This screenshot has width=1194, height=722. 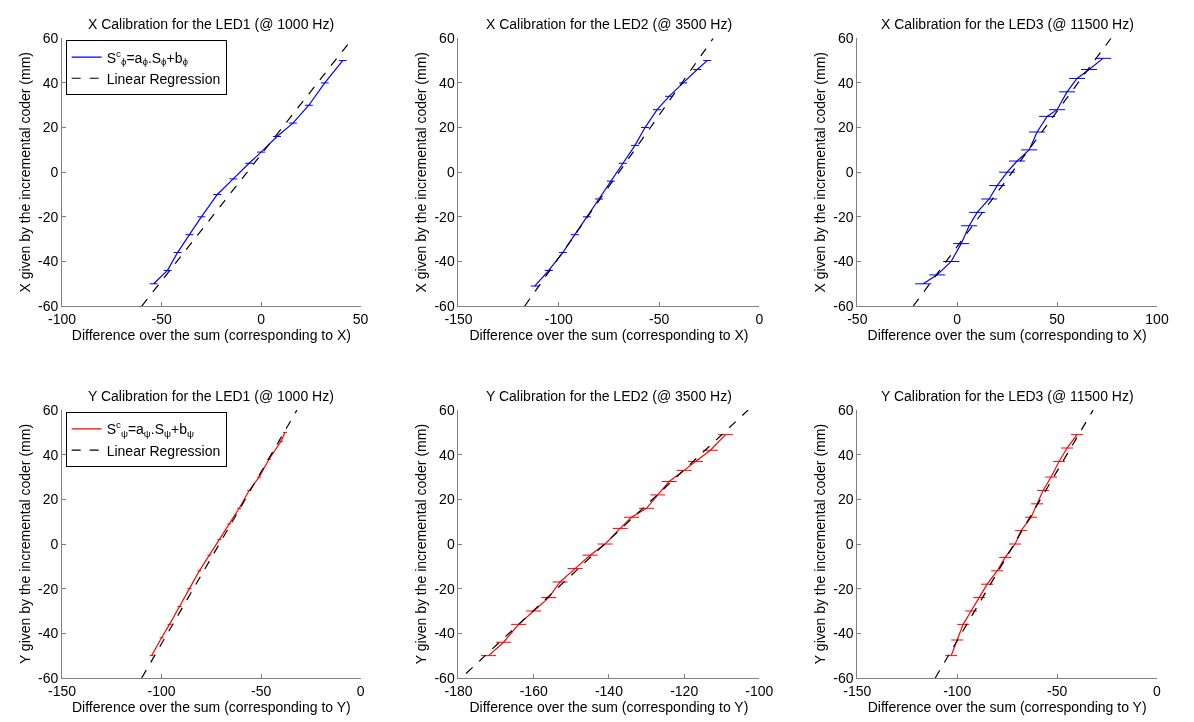 I want to click on chart-title: Y Calibration for the LED1 (@ 1000 Hz), so click(x=211, y=396).